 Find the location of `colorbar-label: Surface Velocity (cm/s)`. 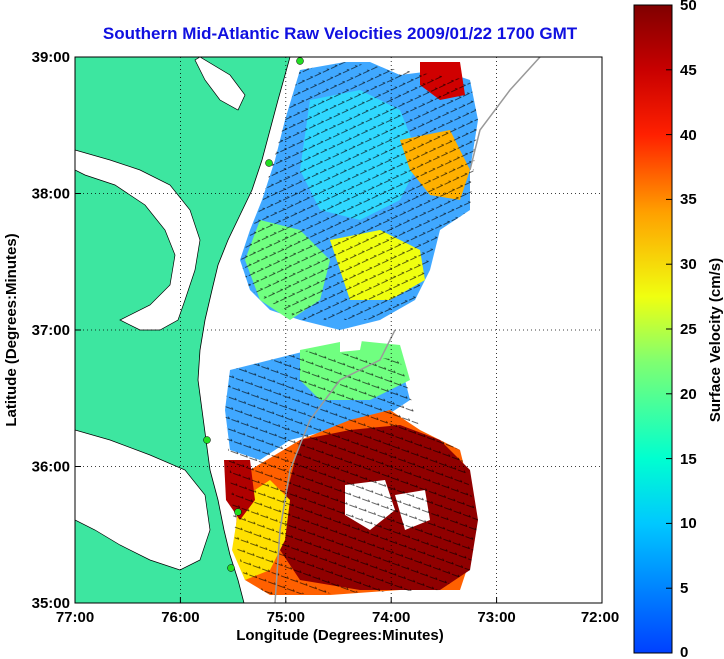

colorbar-label: Surface Velocity (cm/s) is located at coordinates (715, 340).